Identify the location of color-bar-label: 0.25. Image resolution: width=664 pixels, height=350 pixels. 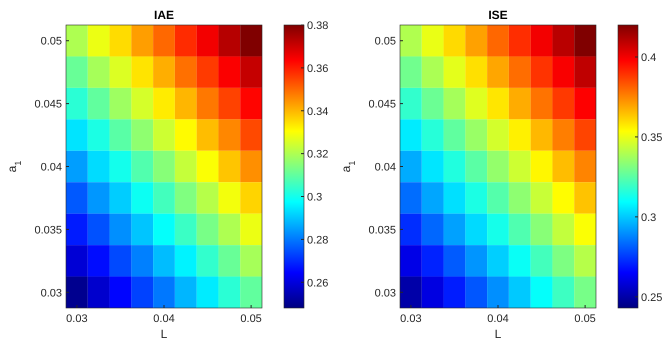
(651, 298).